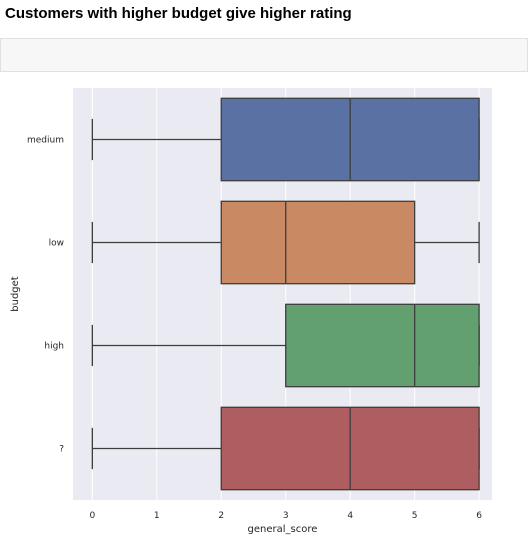  Describe the element at coordinates (156, 71) in the screenshot. I see `code-token: 'figure.figsize'` at that location.